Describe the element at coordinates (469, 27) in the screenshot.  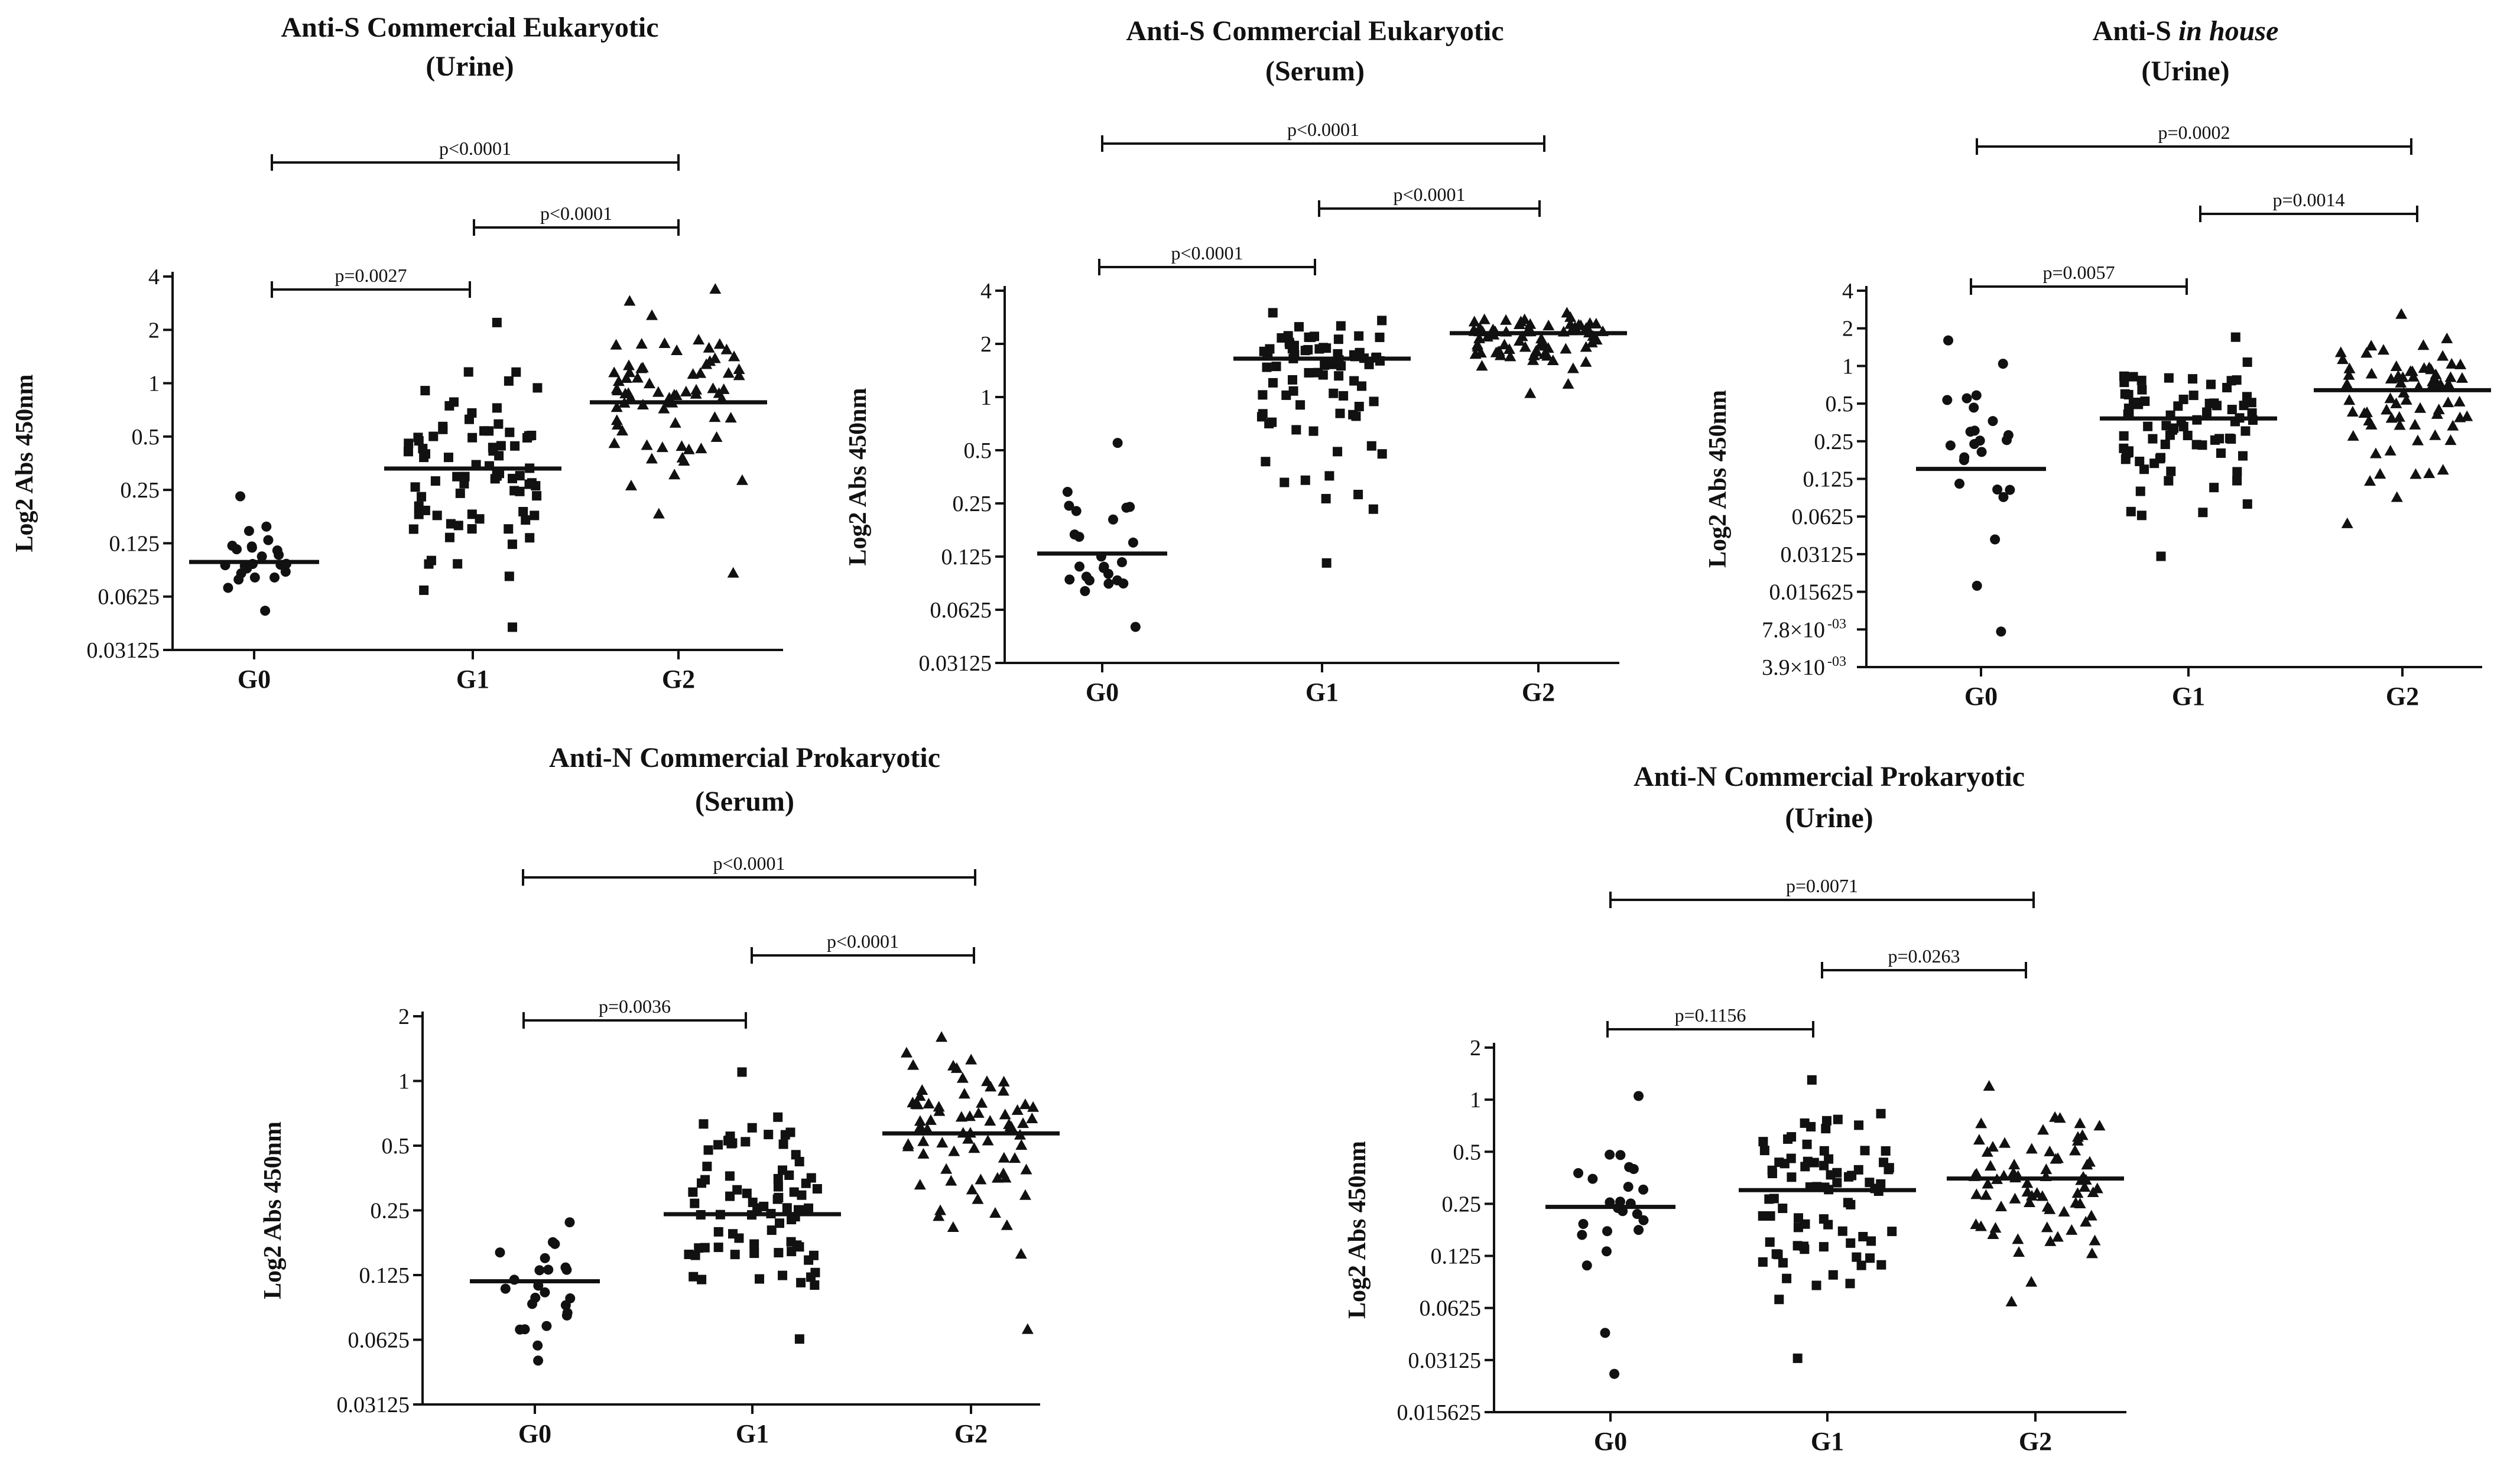
I see `chart-title: Anti-S Commercial Eukaryotic` at that location.